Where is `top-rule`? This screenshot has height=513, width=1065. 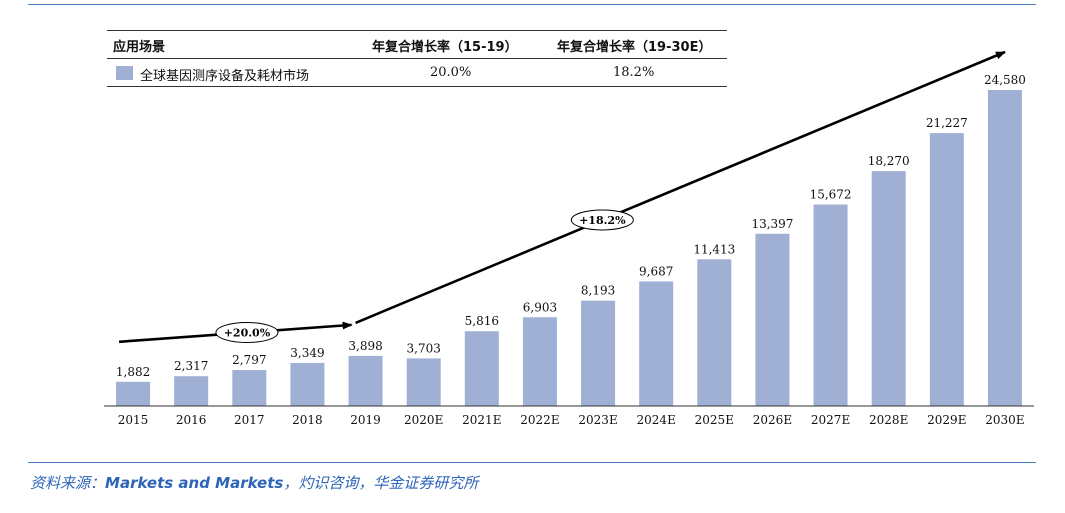
top-rule is located at coordinates (532, 4).